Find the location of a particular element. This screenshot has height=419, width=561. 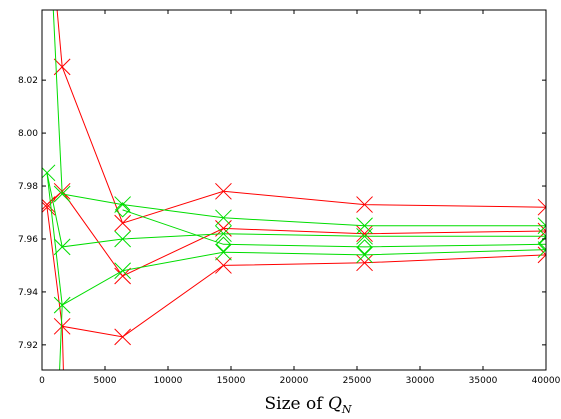

y-tick-label: 7.96 is located at coordinates (28, 240).